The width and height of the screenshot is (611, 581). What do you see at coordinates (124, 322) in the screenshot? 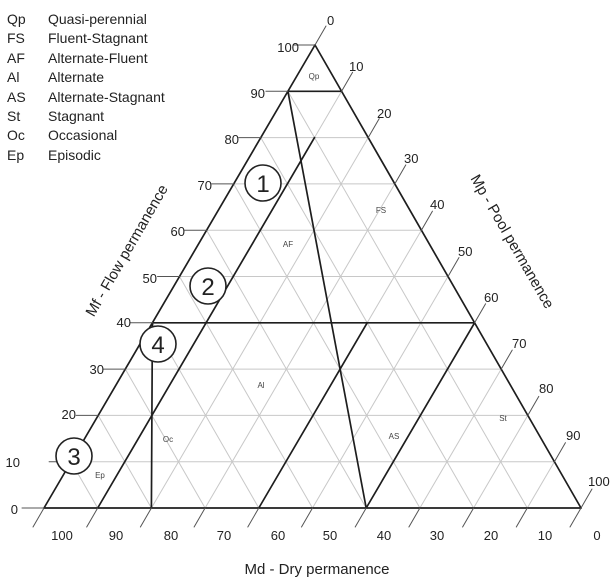
I see `left-tick-label: 40` at bounding box center [124, 322].